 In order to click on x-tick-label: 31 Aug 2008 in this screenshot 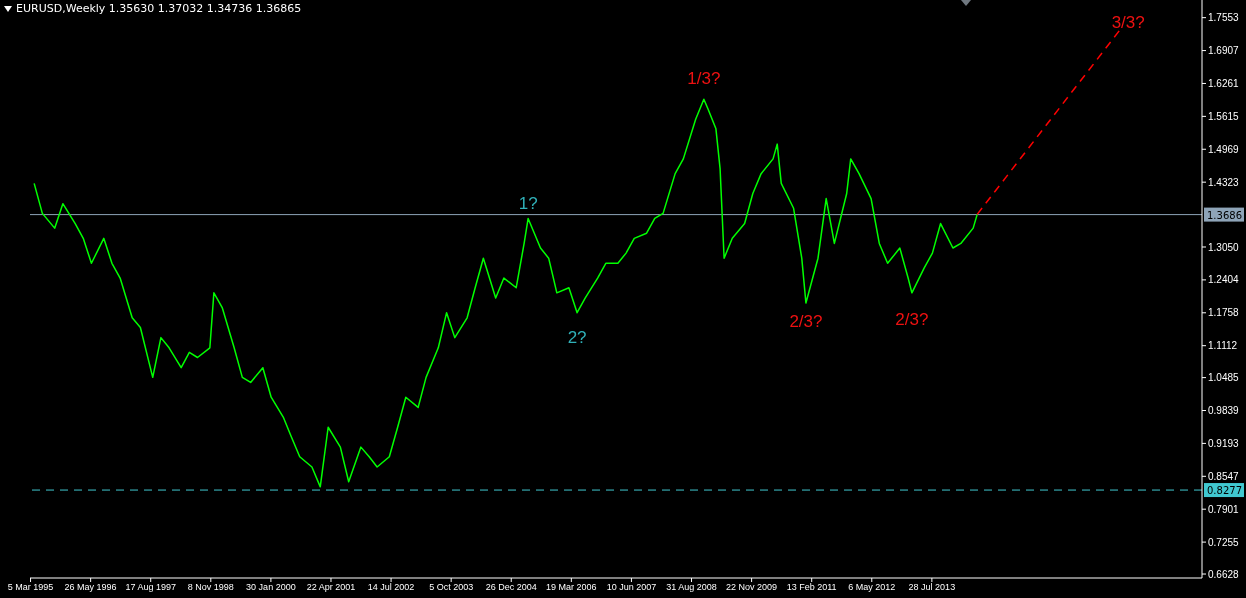, I will do `click(691, 587)`.